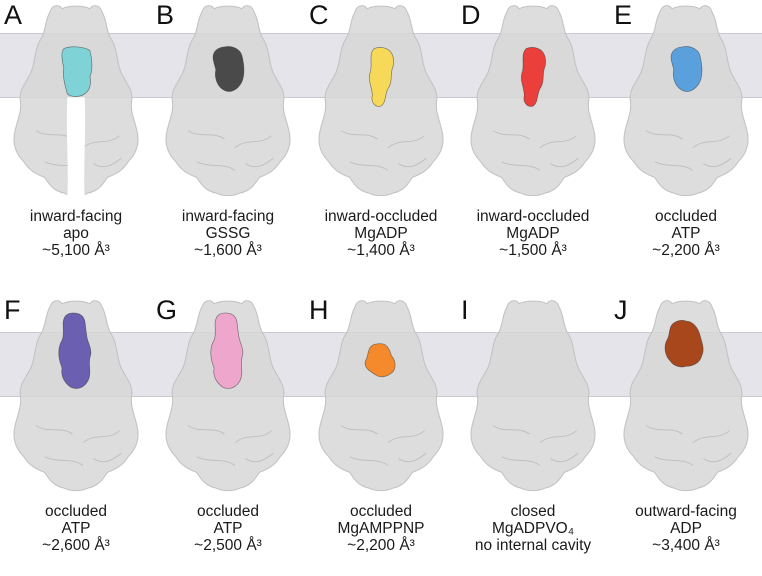 This screenshot has width=762, height=576. I want to click on protein-structure-g, so click(228, 396).